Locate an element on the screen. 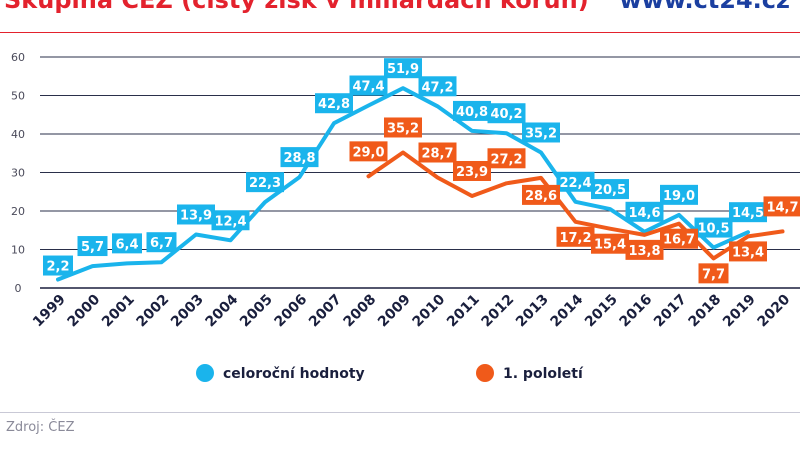 The image size is (800, 449). data-label-text: 42,8 is located at coordinates (334, 104).